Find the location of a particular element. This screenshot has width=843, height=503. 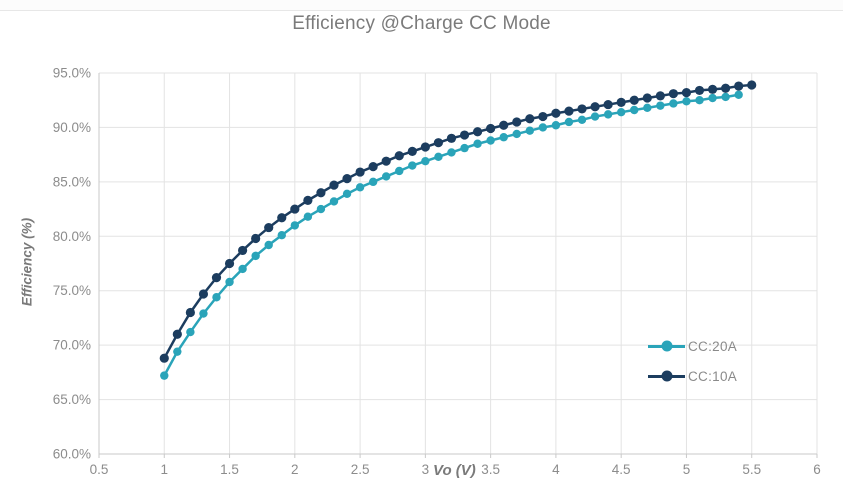

svg-text: 2.5 is located at coordinates (360, 469).